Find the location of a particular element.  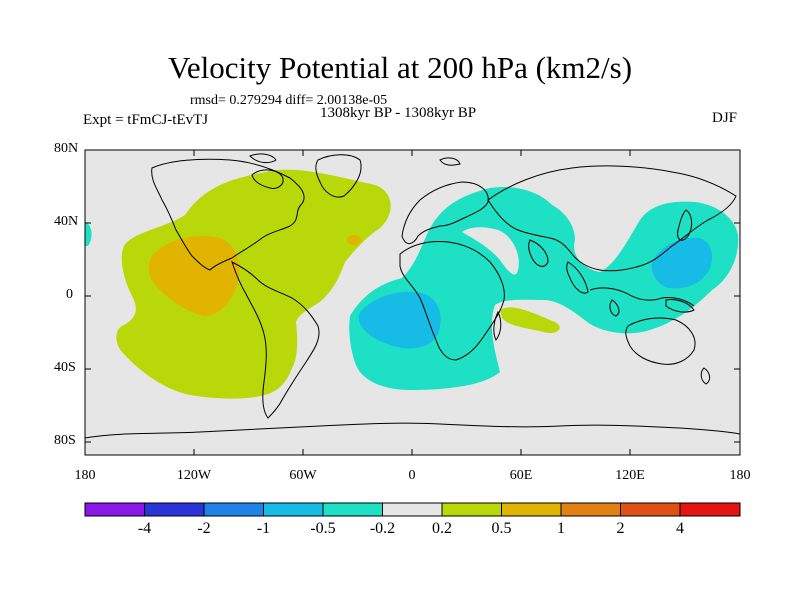

positive-anomaly-core is located at coordinates (194, 276).